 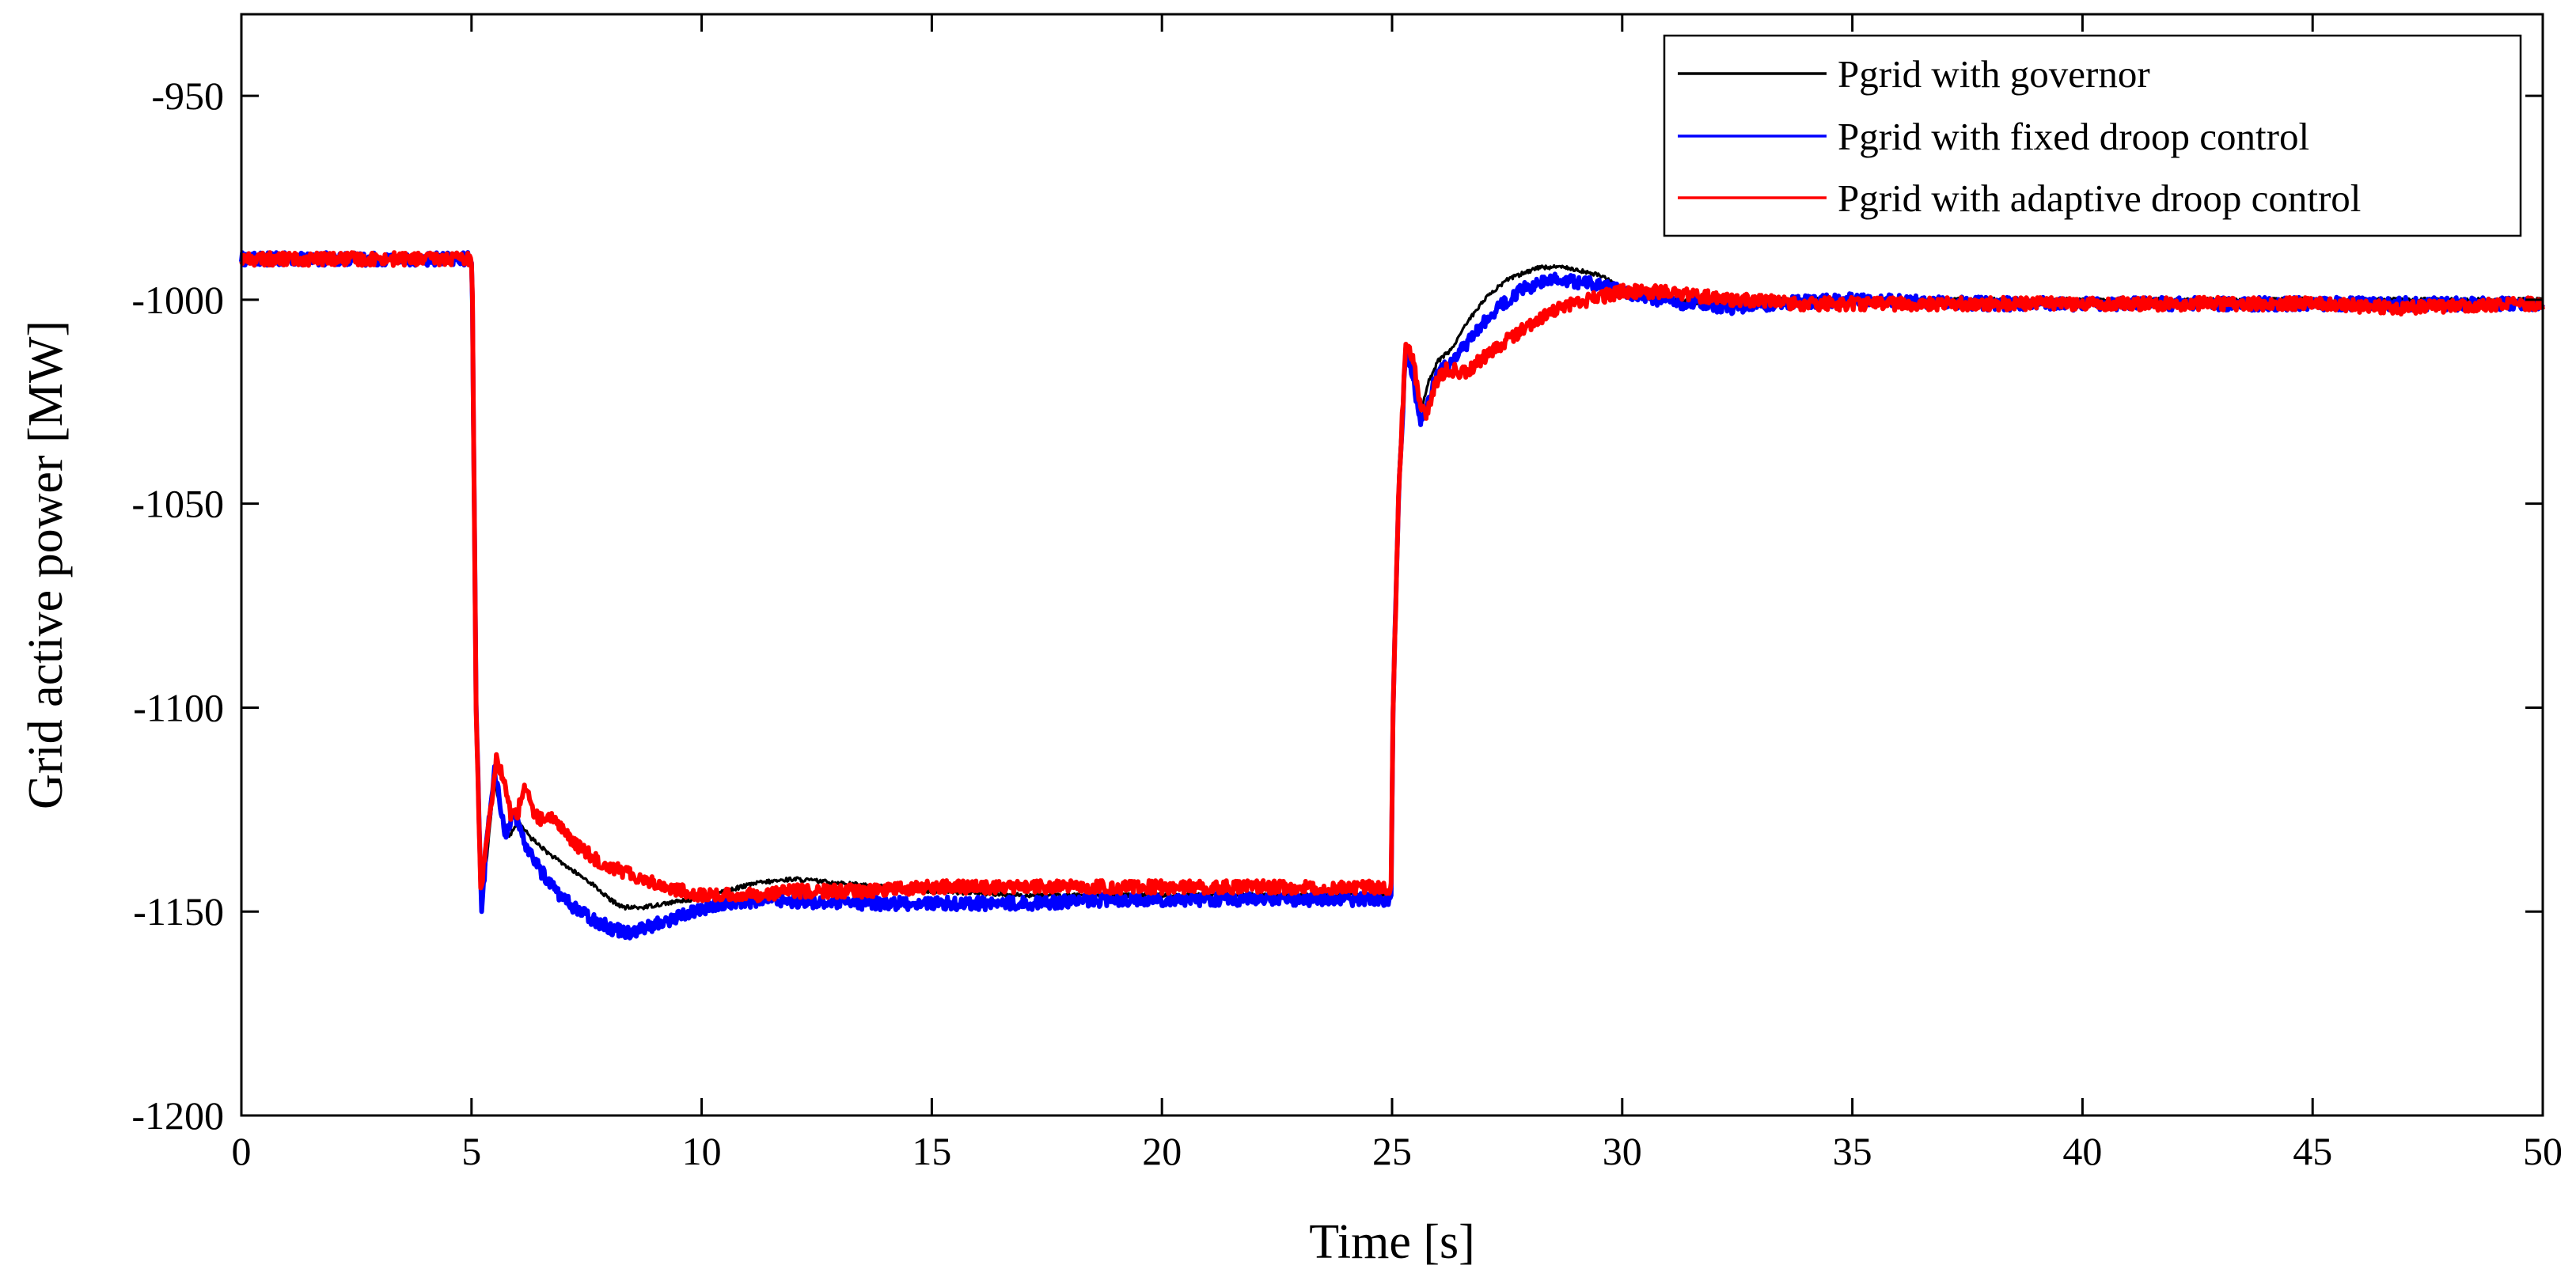 I want to click on y-tick-label: -1150, so click(x=178, y=911).